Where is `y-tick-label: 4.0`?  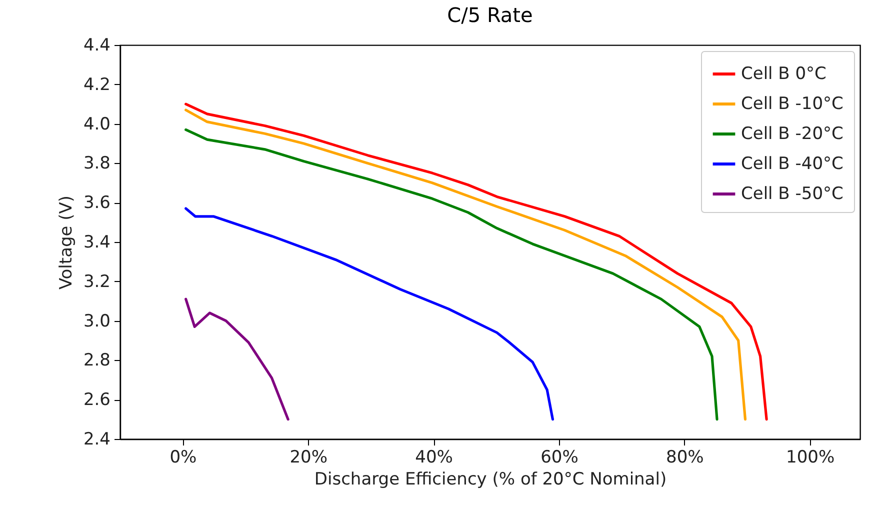
y-tick-label: 4.0 is located at coordinates (96, 124).